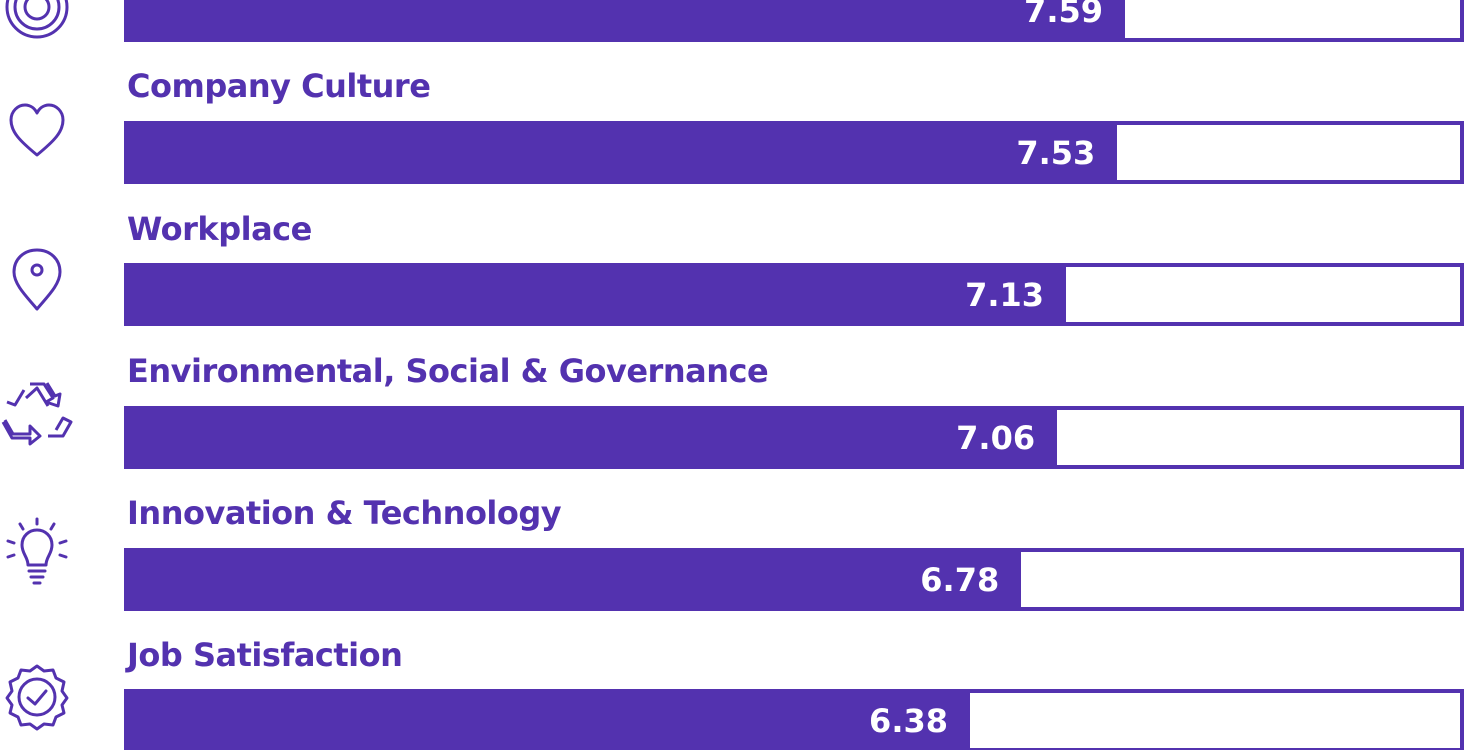 The image size is (1464, 750). Describe the element at coordinates (595, 294) in the screenshot. I see `bar: 7.13` at that location.